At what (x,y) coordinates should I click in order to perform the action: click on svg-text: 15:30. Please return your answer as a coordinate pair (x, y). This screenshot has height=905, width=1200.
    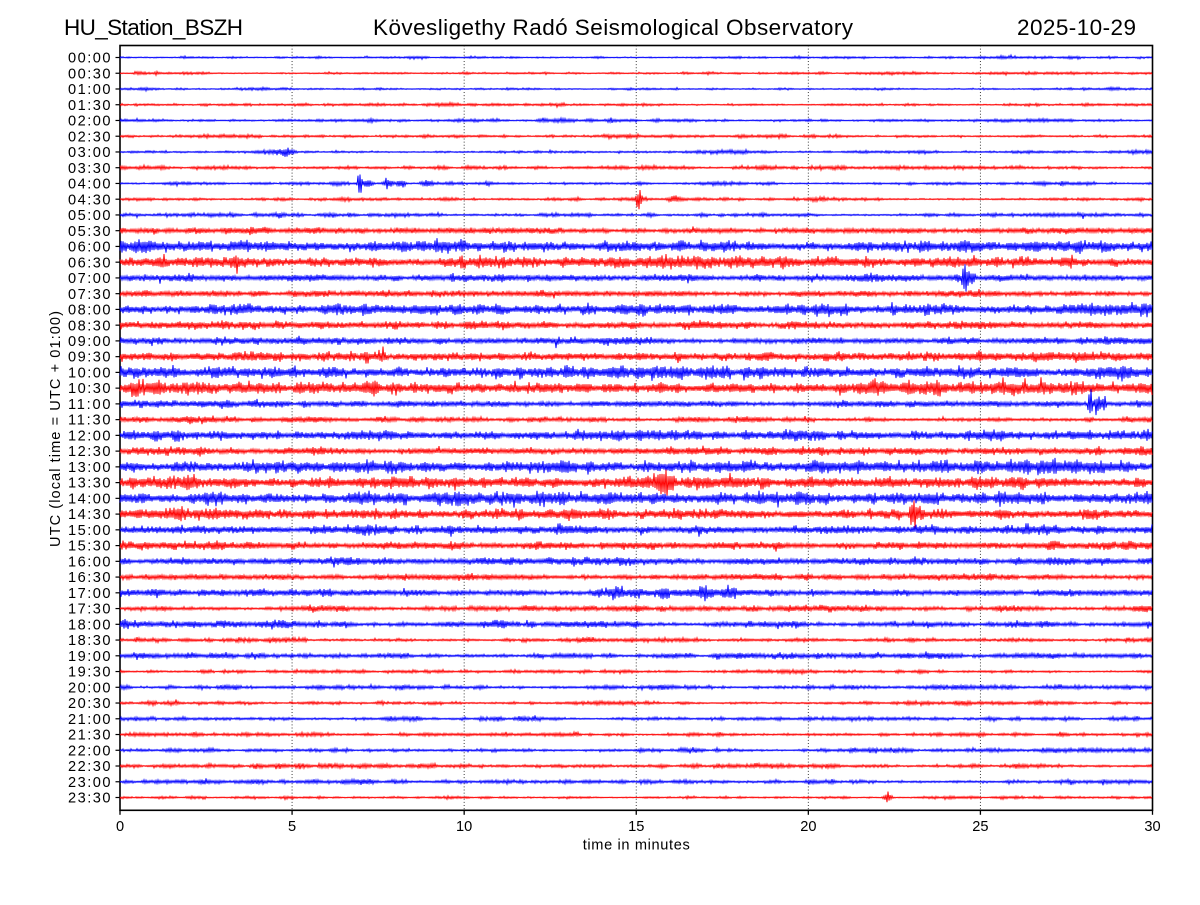
    Looking at the image, I should click on (89, 547).